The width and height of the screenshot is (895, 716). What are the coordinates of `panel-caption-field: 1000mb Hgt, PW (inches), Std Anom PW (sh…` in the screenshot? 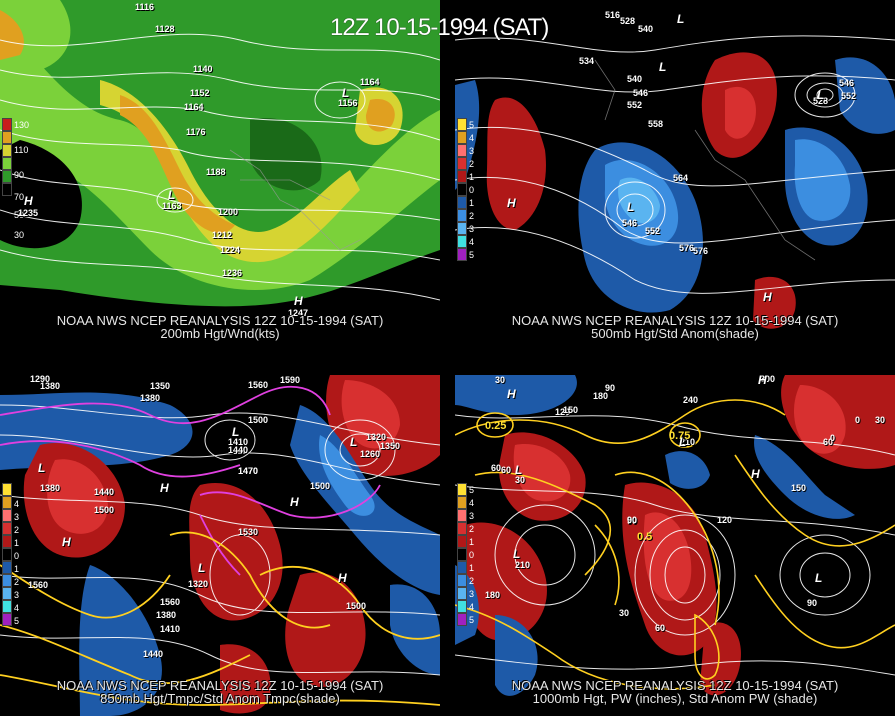 It's located at (675, 698).